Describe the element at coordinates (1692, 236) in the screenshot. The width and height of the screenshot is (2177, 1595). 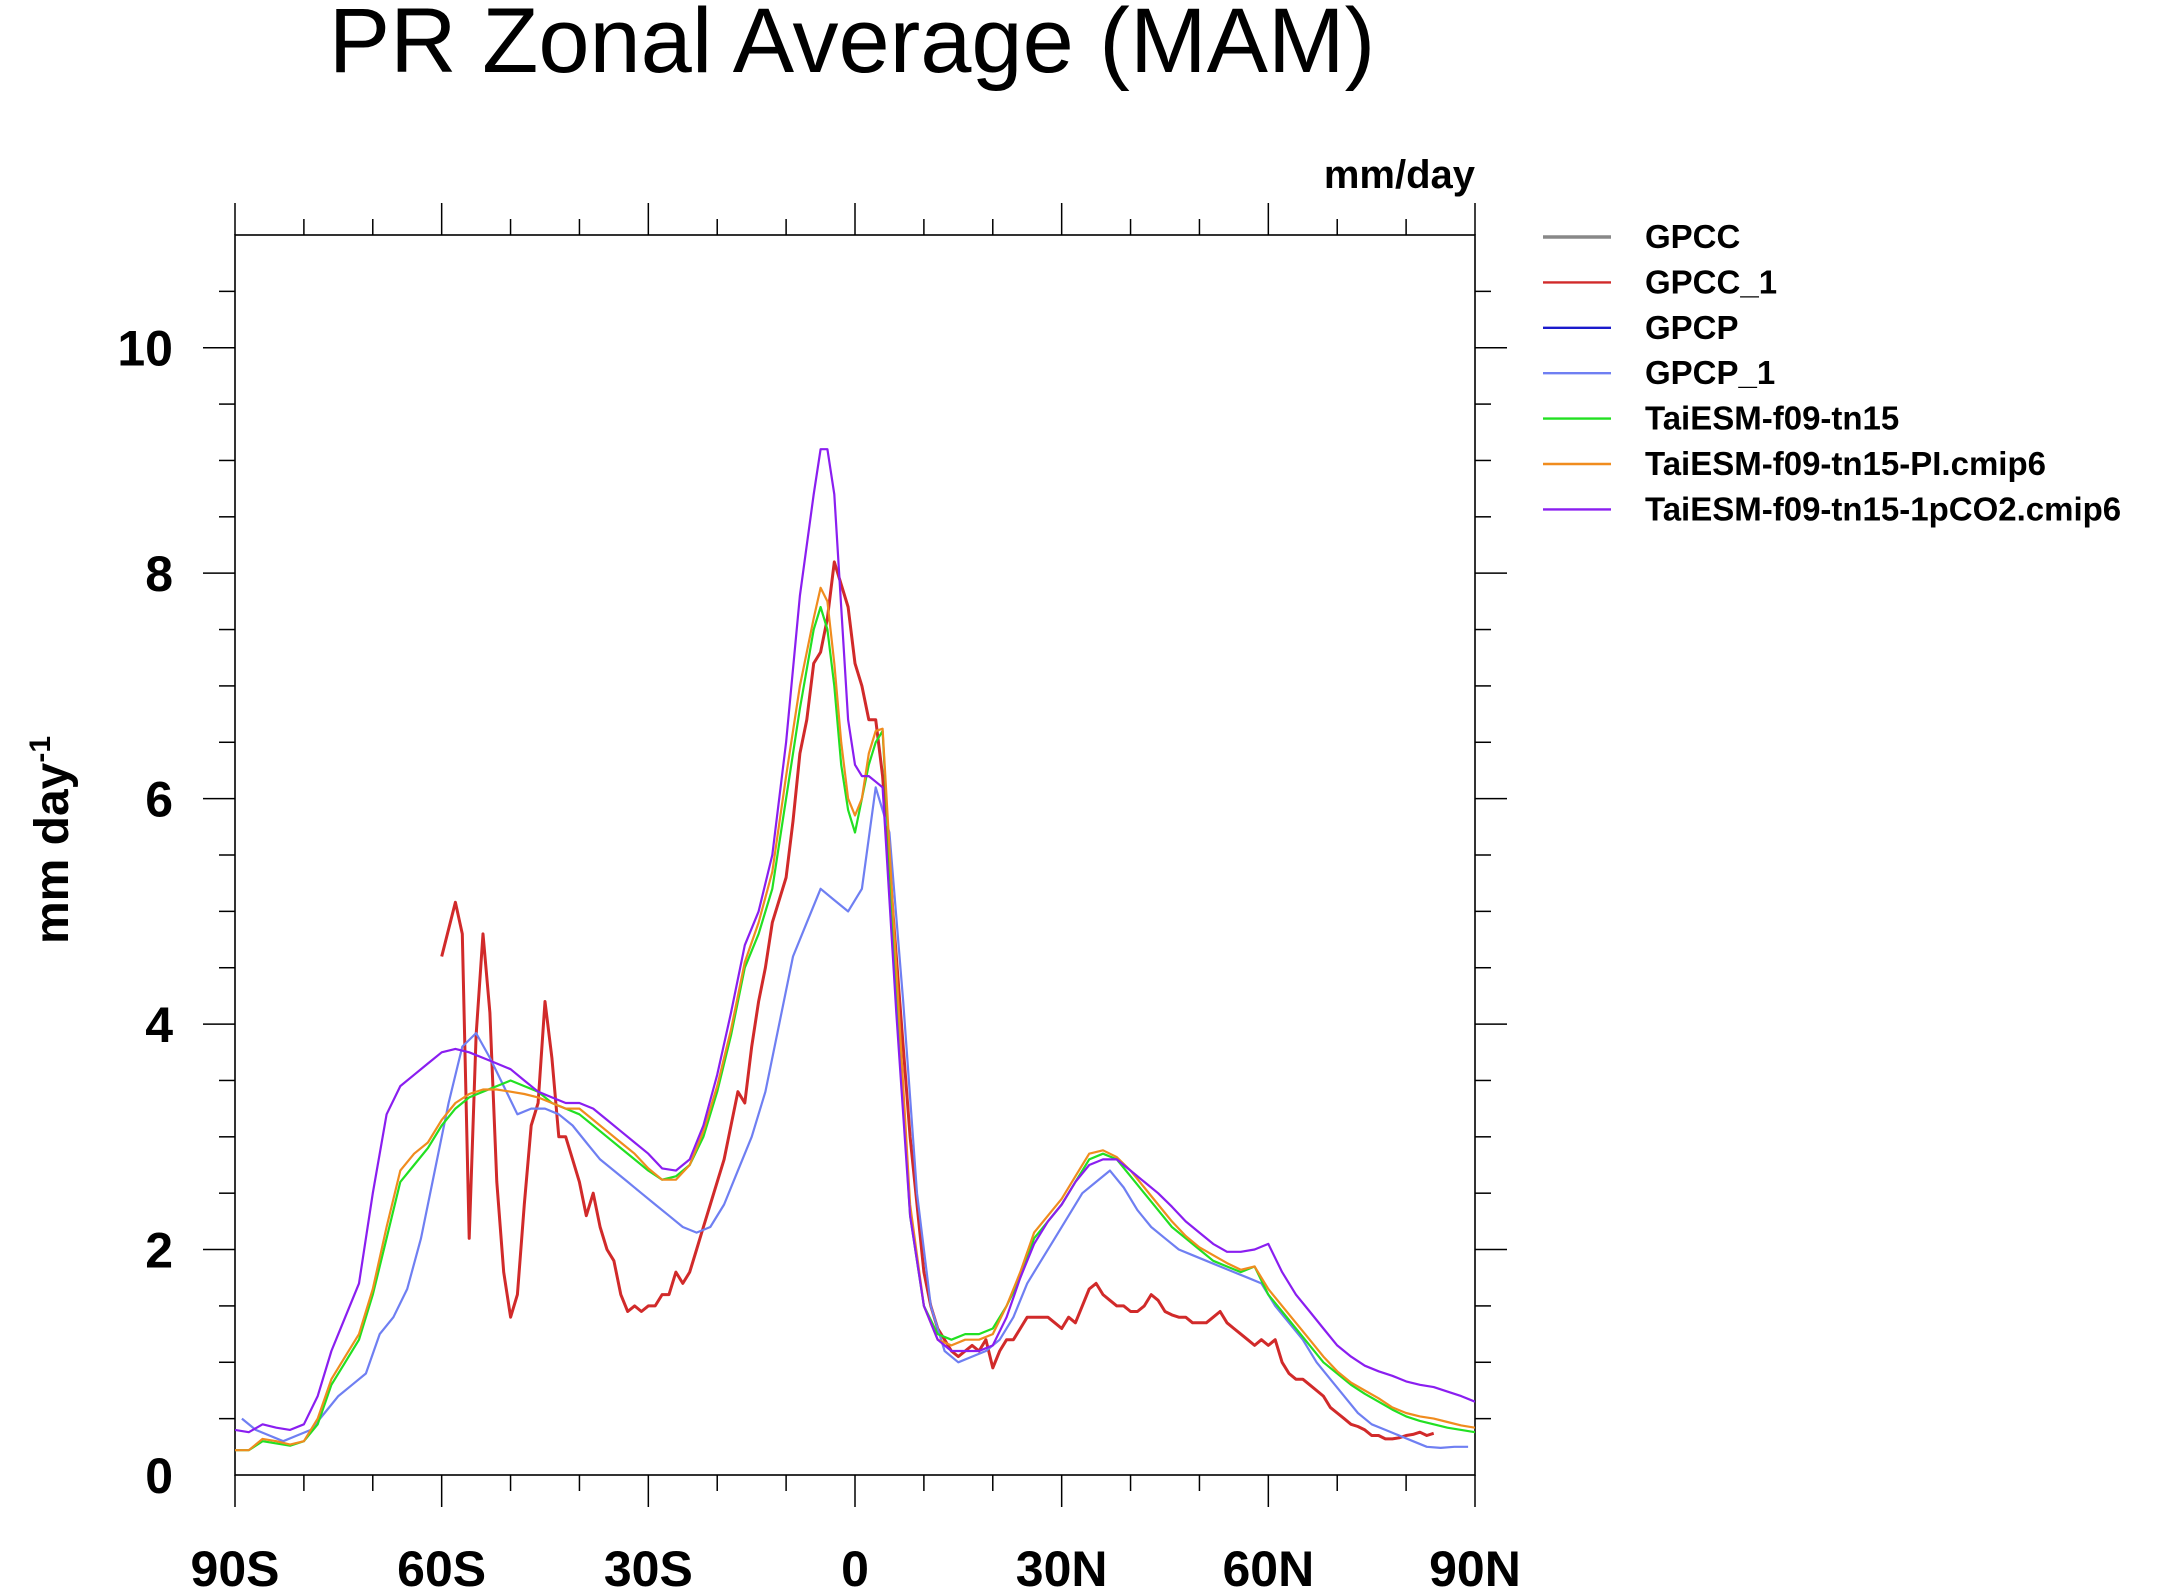
I see `legend-label: GPCC` at that location.